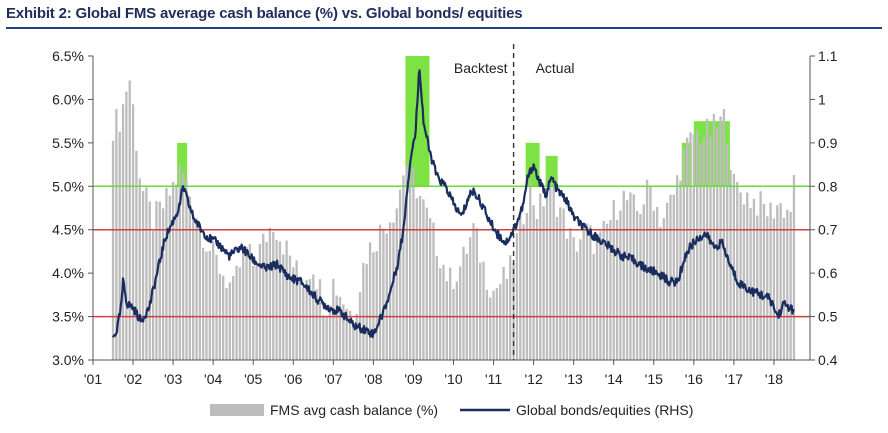 The image size is (888, 433). What do you see at coordinates (533, 379) in the screenshot?
I see `x-tick-label: '12` at bounding box center [533, 379].